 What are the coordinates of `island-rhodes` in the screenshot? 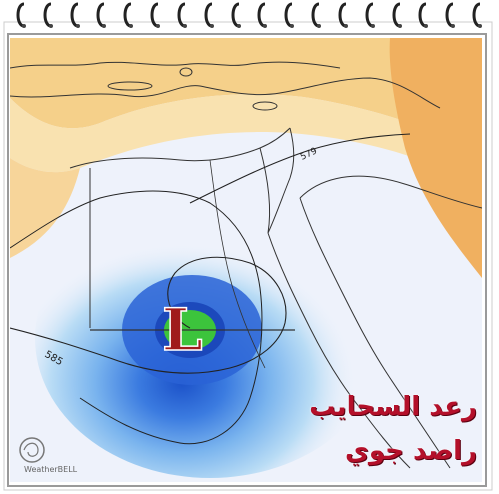 It's located at (186, 72).